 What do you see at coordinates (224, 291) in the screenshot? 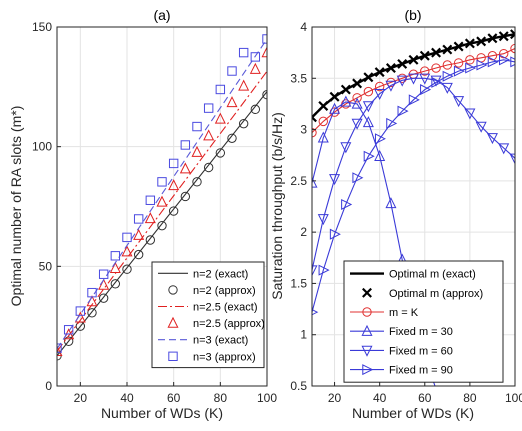
I see `legend-label: n=2 (approx)` at bounding box center [224, 291].